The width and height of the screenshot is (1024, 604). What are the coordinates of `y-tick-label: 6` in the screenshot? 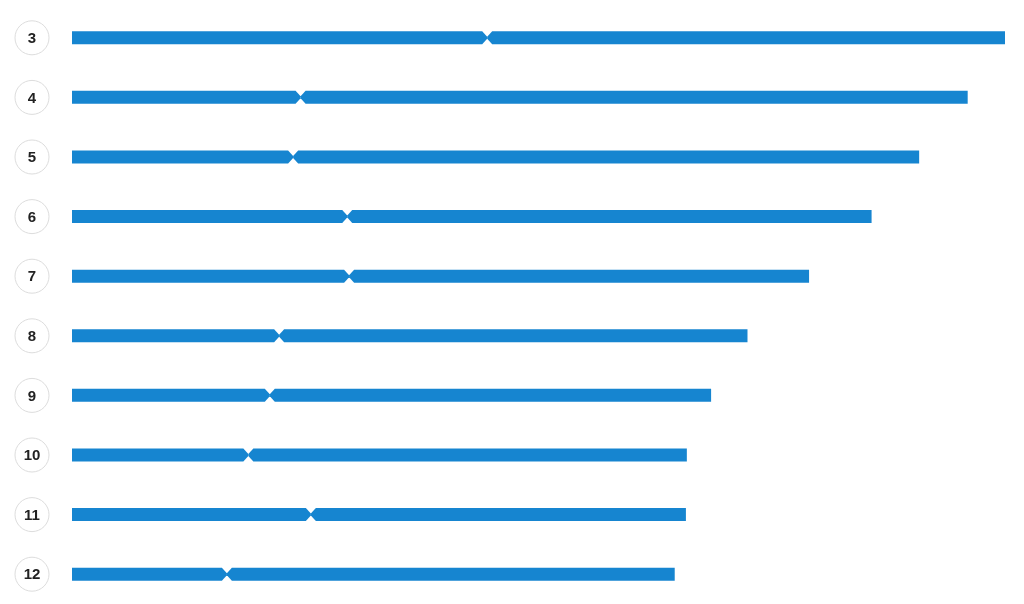 It's located at (32, 216).